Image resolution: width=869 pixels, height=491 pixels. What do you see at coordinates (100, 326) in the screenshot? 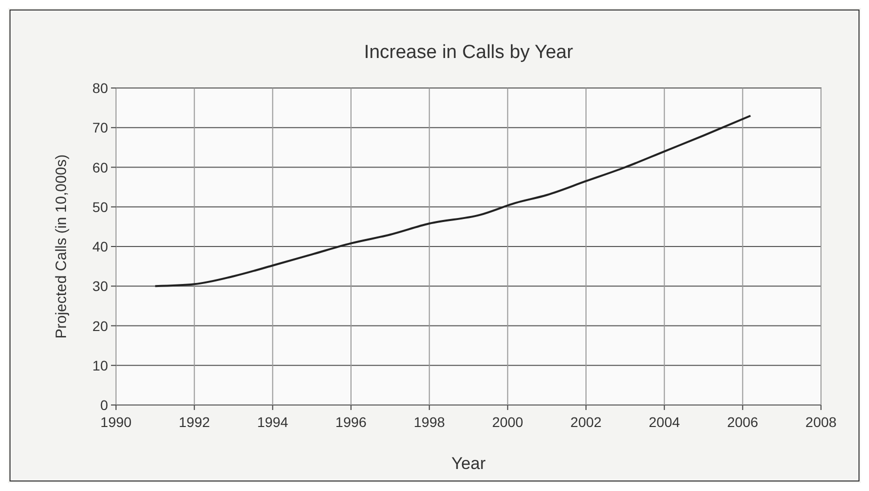
I see `y-tick-label: 20` at bounding box center [100, 326].